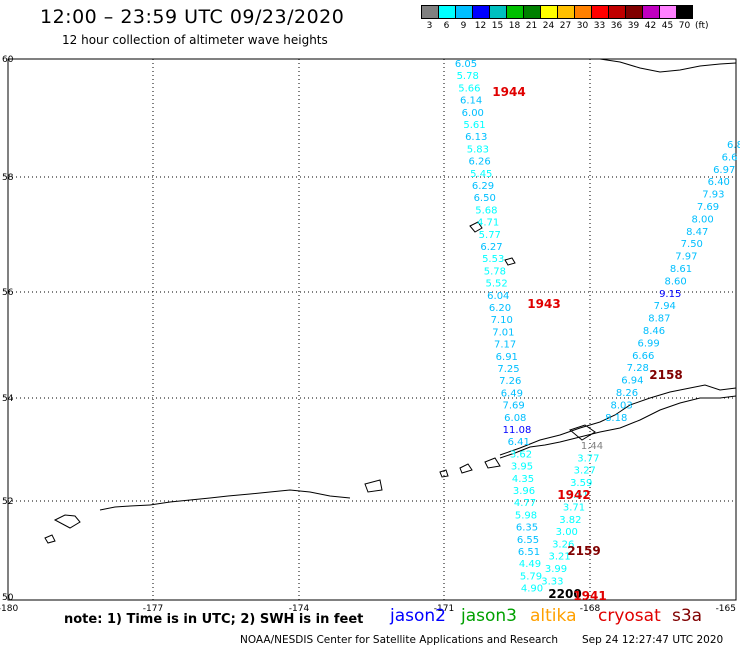 This screenshot has width=740, height=650. What do you see at coordinates (474, 125) in the screenshot?
I see `wave-height-value: 5.61` at bounding box center [474, 125].